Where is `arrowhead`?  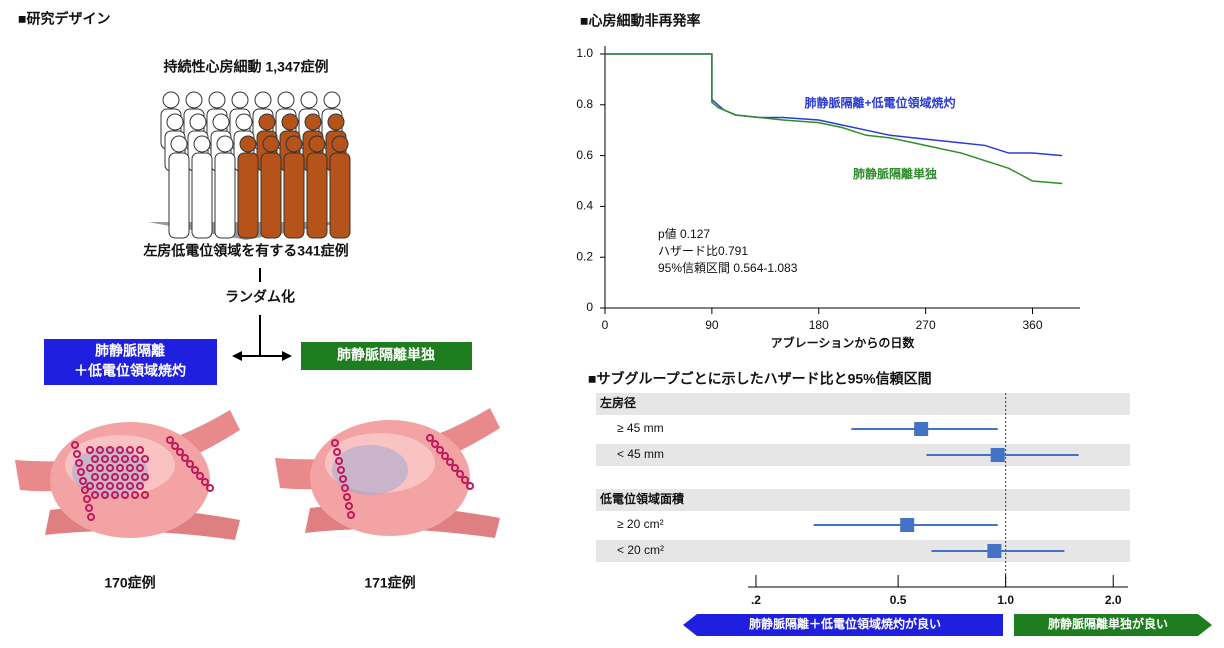
arrowhead is located at coordinates (237, 356).